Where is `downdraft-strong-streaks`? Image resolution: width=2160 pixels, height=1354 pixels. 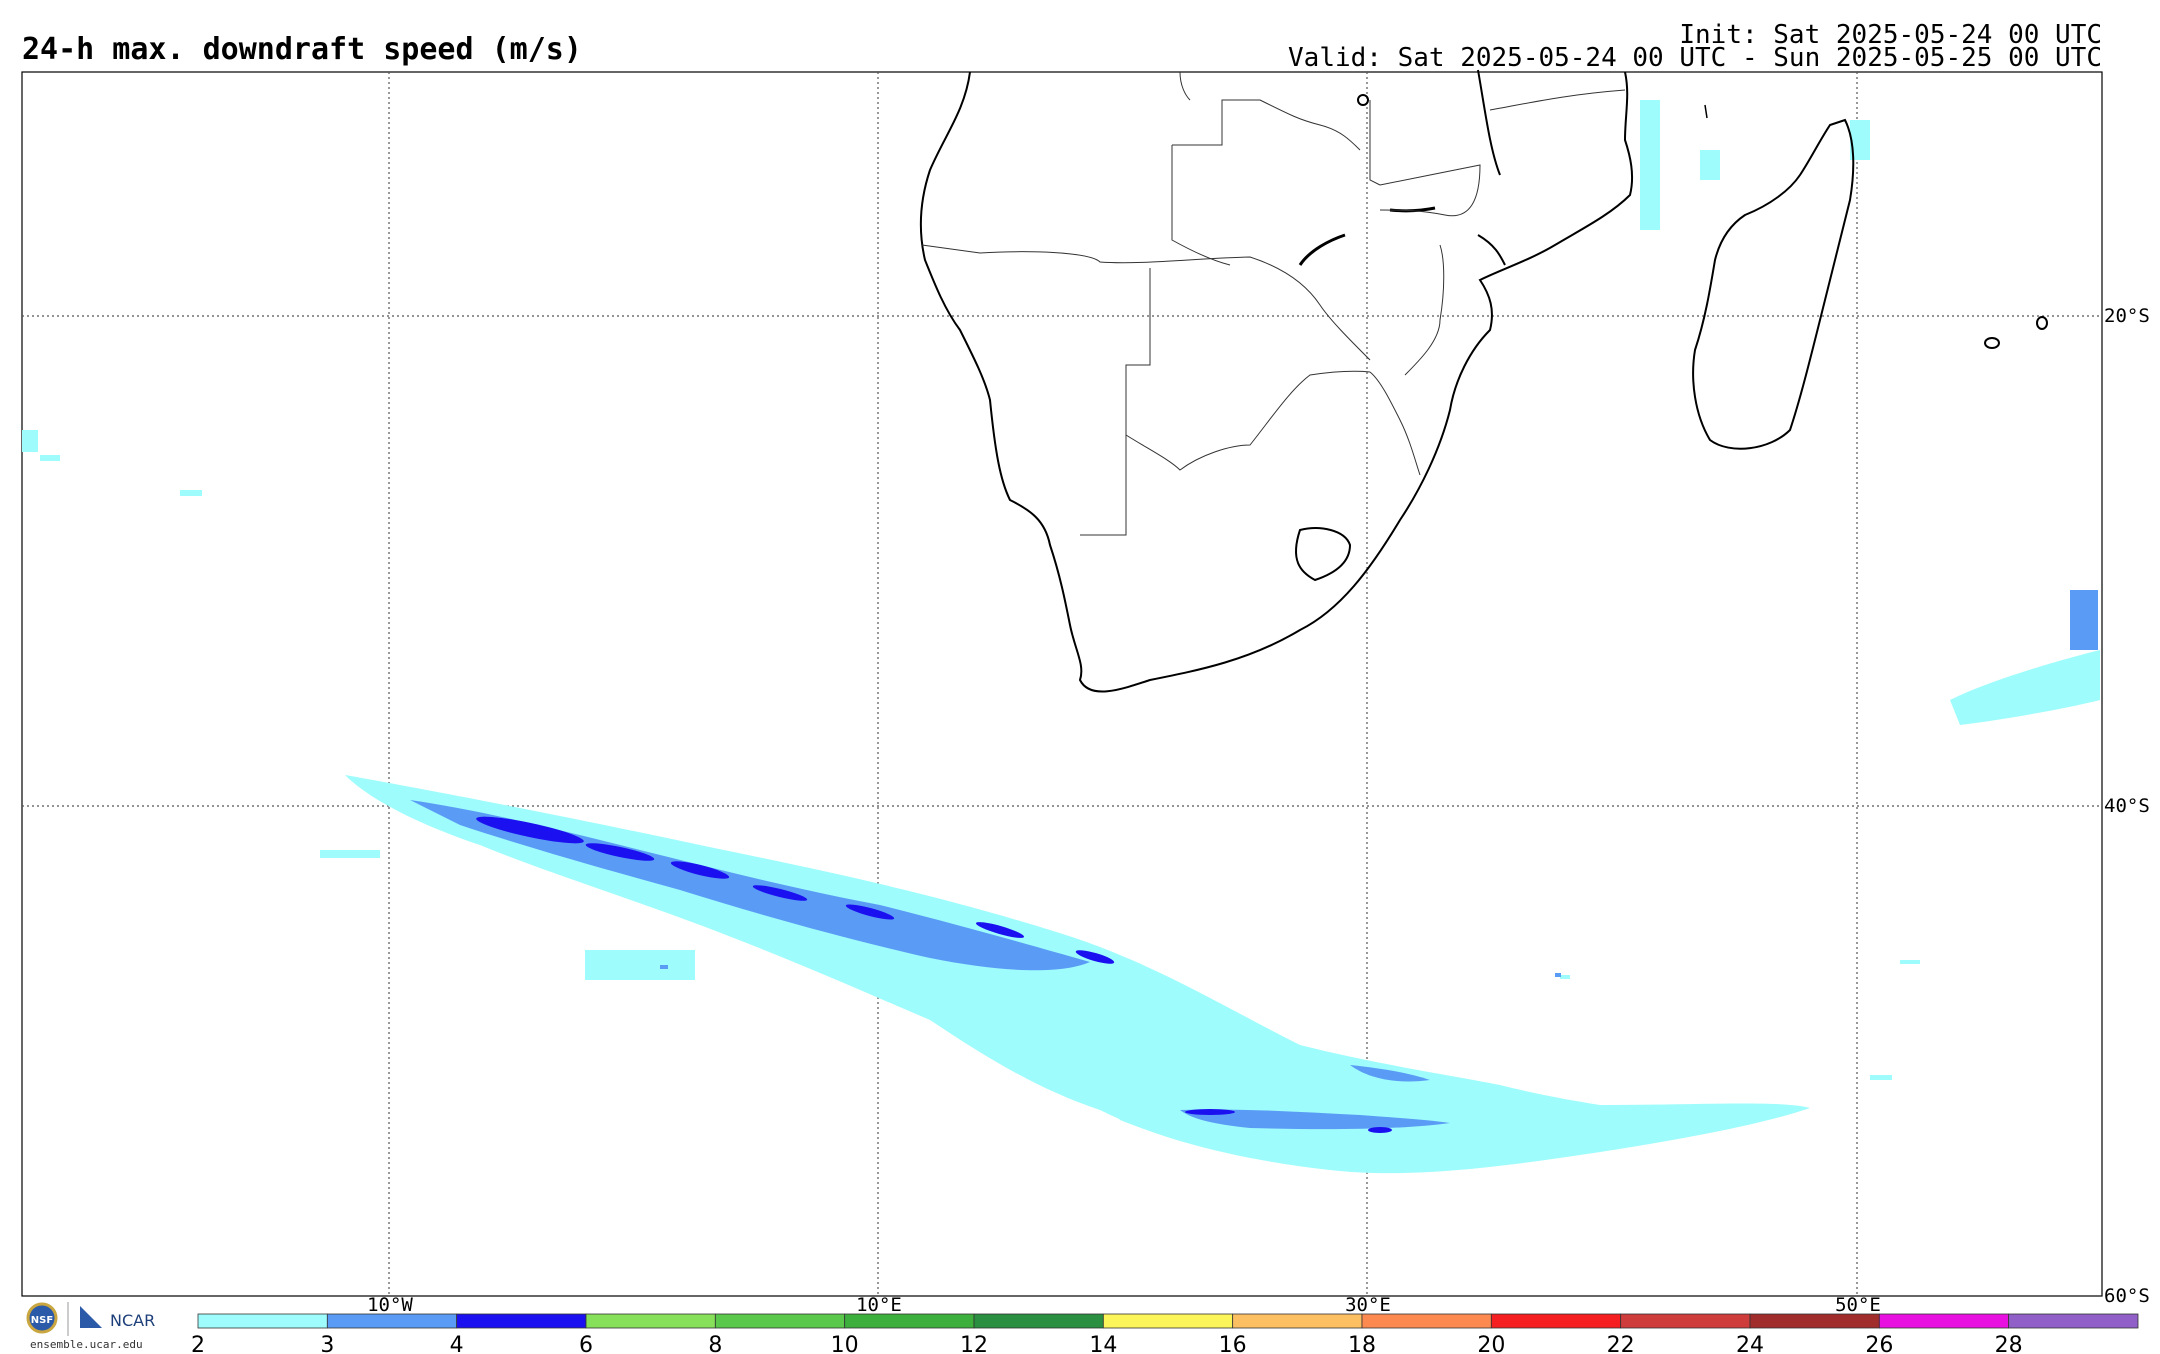 downdraft-strong-streaks is located at coordinates (934, 974).